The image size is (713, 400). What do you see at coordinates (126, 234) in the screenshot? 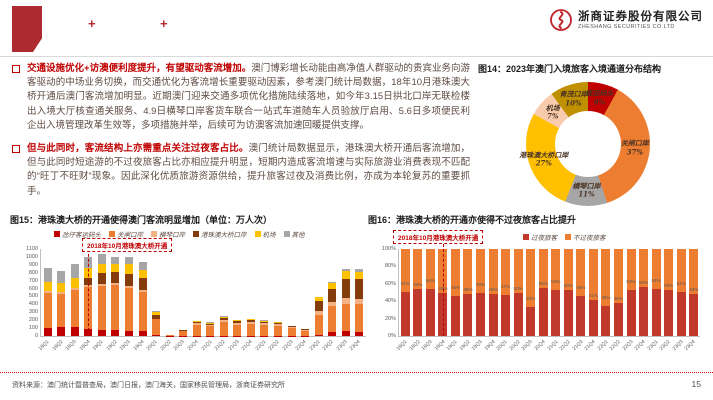
I see `legend-item: 关闸口岸` at bounding box center [126, 234].